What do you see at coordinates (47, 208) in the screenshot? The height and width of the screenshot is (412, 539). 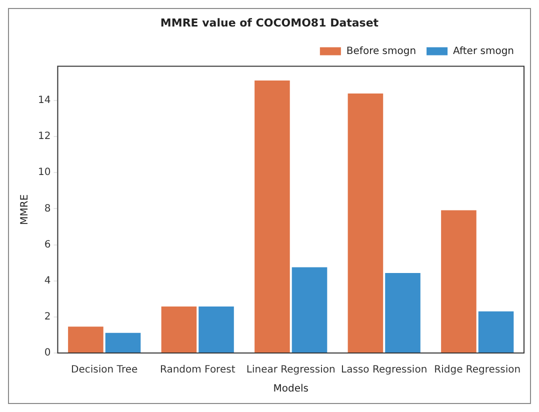 I see `y-tick-label: 8` at bounding box center [47, 208].